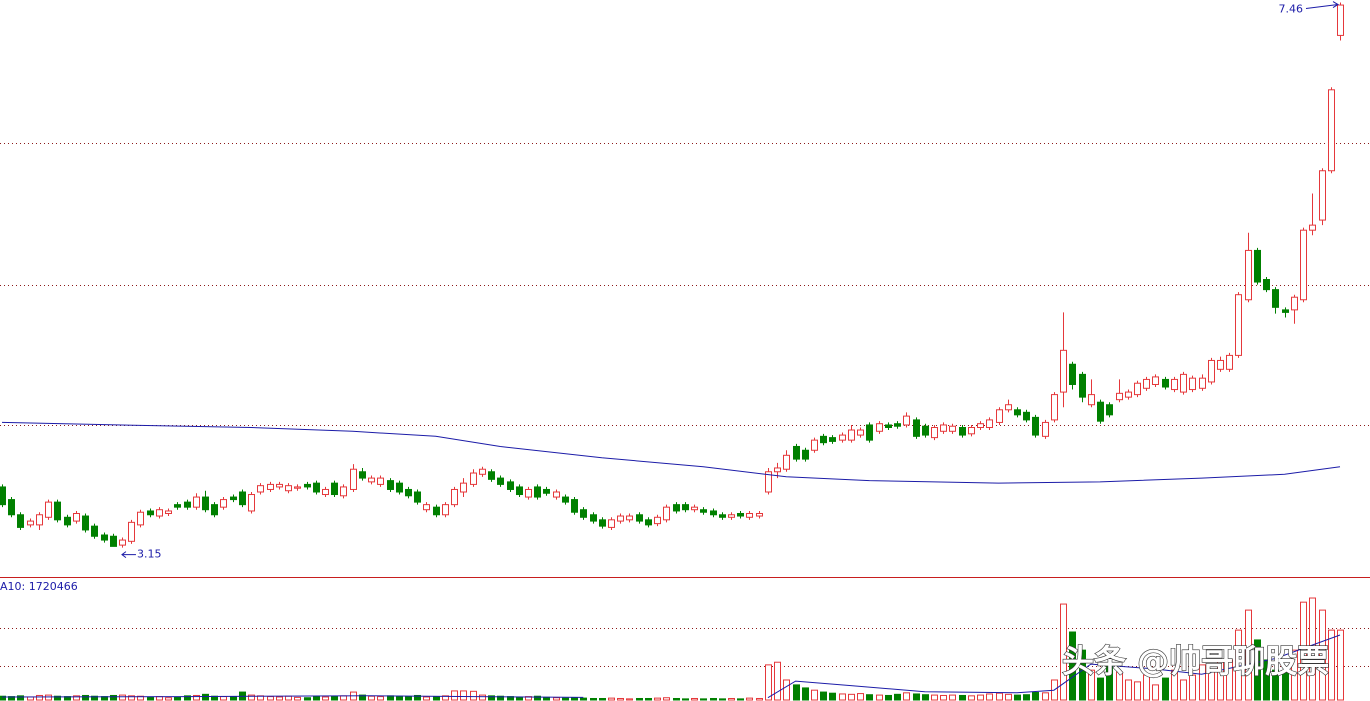 The height and width of the screenshot is (701, 1370). Describe the element at coordinates (1195, 661) in the screenshot. I see `watermark: 头条 @帅哥聊股票` at that location.